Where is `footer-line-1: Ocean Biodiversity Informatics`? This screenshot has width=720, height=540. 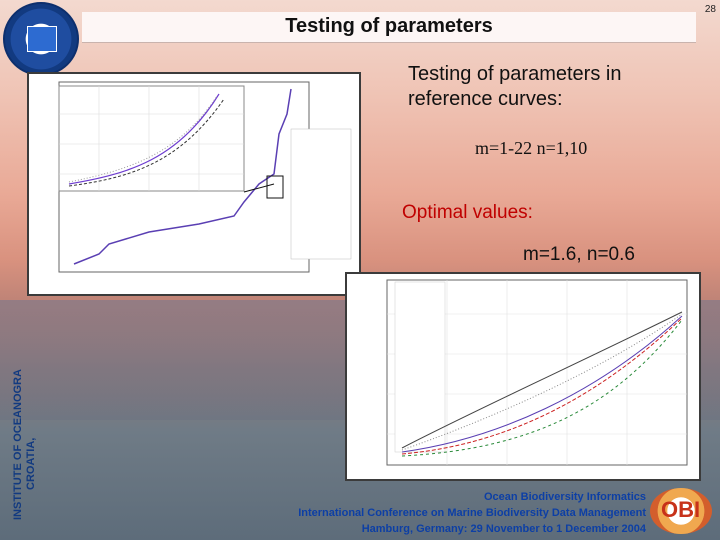 footer-line-1: Ocean Biodiversity Informatics is located at coordinates (565, 497).